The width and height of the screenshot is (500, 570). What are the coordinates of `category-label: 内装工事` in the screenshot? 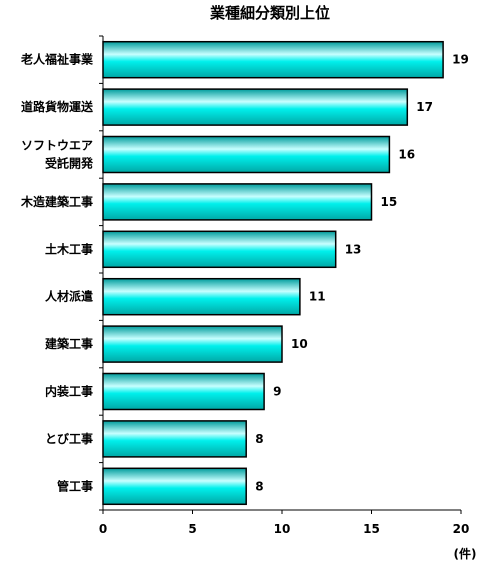 It's located at (69, 391).